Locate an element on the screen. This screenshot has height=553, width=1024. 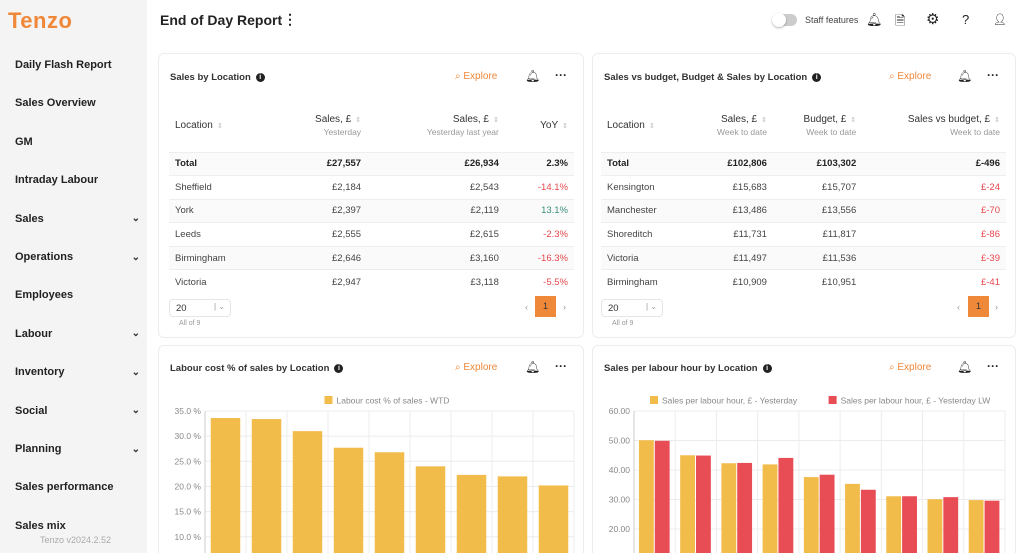
row-count-label: All of 9 is located at coordinates (623, 323).